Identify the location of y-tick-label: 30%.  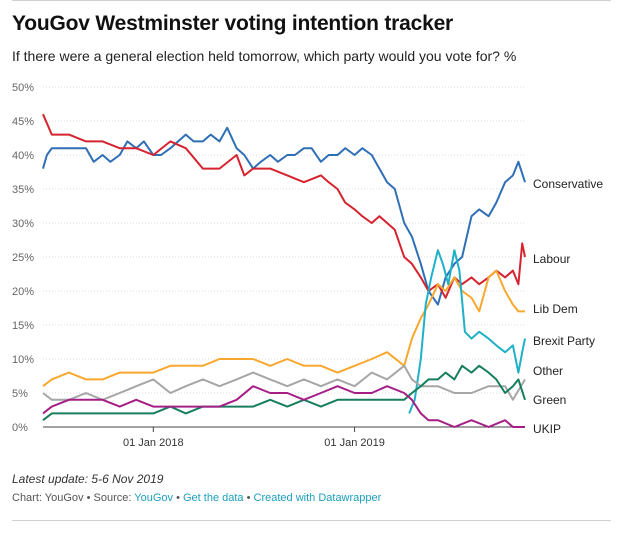
(23, 224).